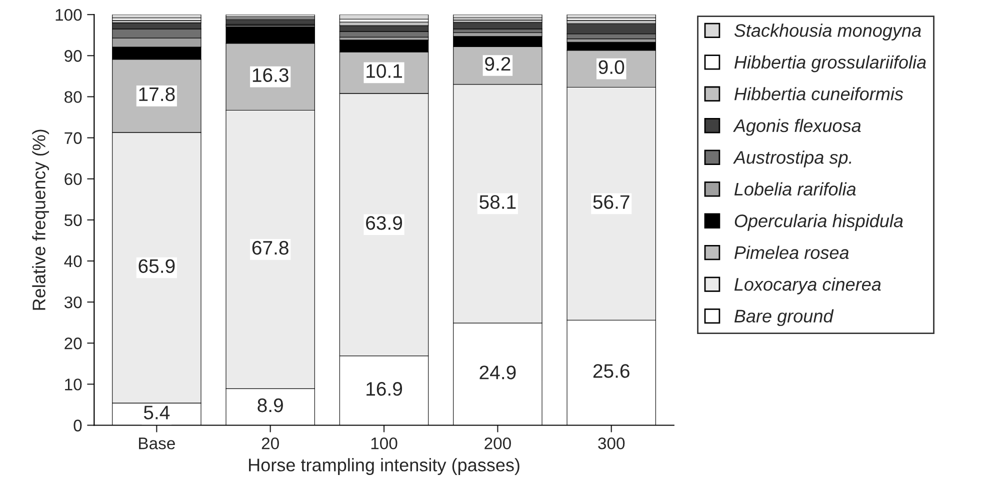 The image size is (991, 486). What do you see at coordinates (73, 138) in the screenshot?
I see `y-tick-label: 70` at bounding box center [73, 138].